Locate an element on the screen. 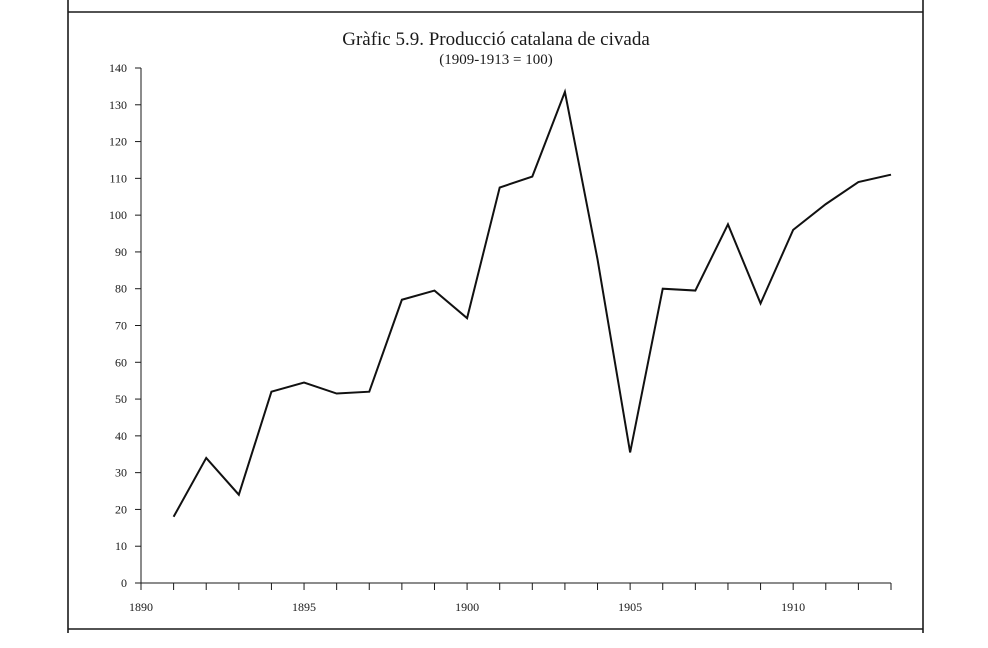 This screenshot has height=648, width=988. y-tick-label: 20 is located at coordinates (121, 509).